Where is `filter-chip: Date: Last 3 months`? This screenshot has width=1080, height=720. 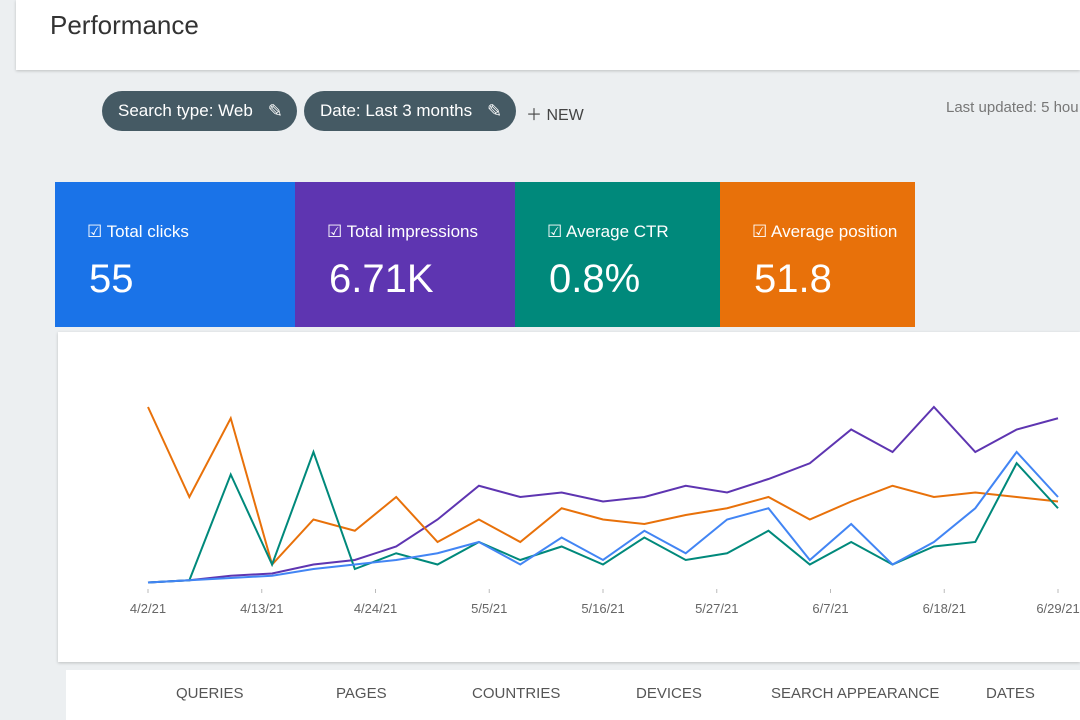
filter-chip: Date: Last 3 months is located at coordinates (410, 111).